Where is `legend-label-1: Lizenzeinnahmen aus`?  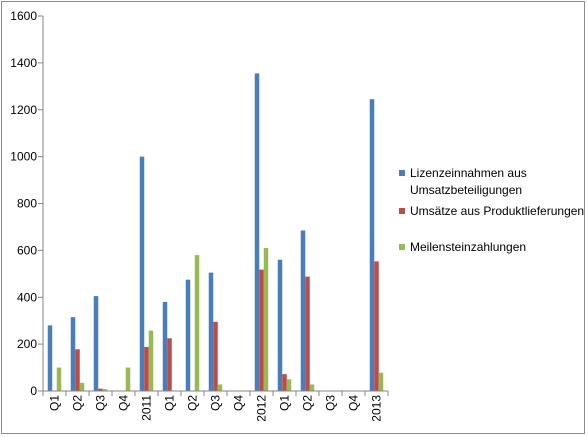 legend-label-1: Lizenzeinnahmen aus is located at coordinates (468, 173).